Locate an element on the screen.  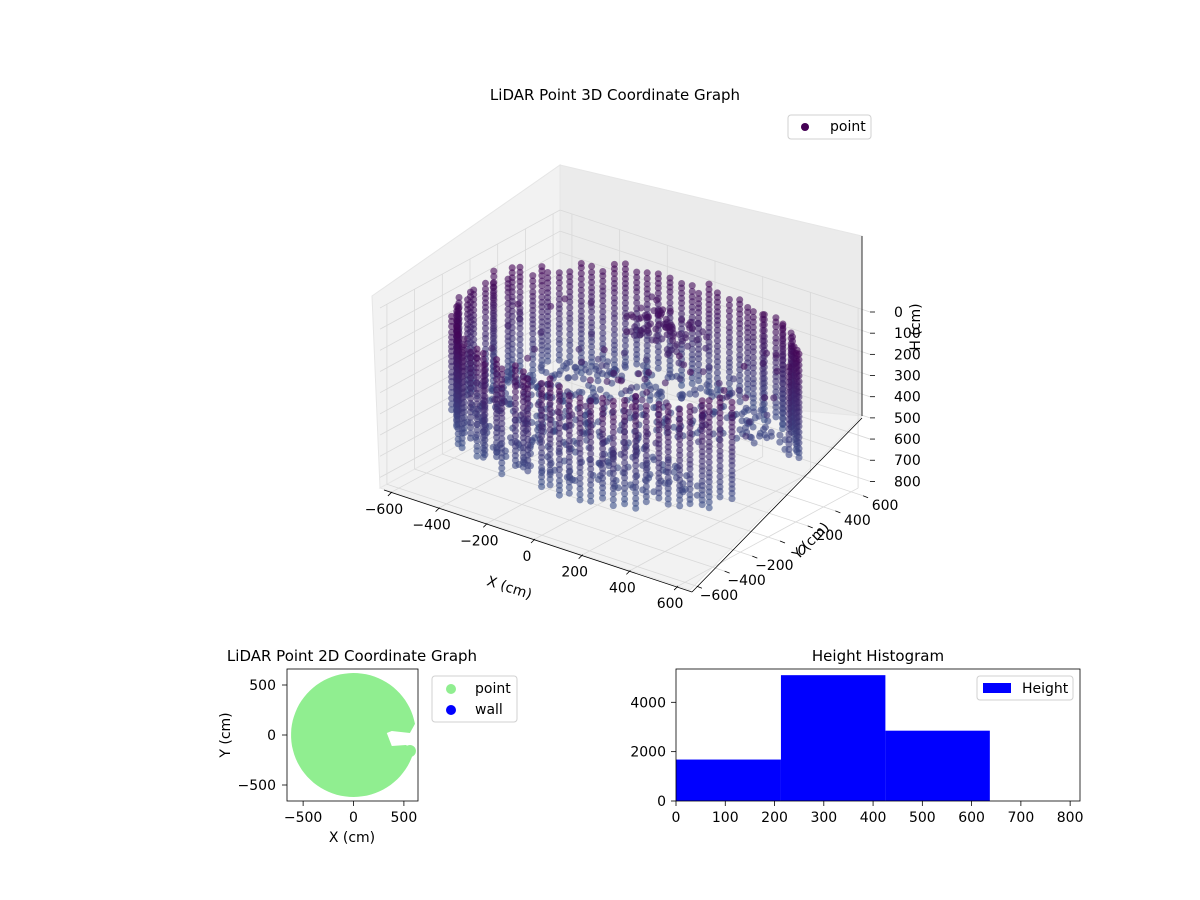
plot3d-xticks: −600 −400 −200 0 200 400 600 is located at coordinates (524, 551).